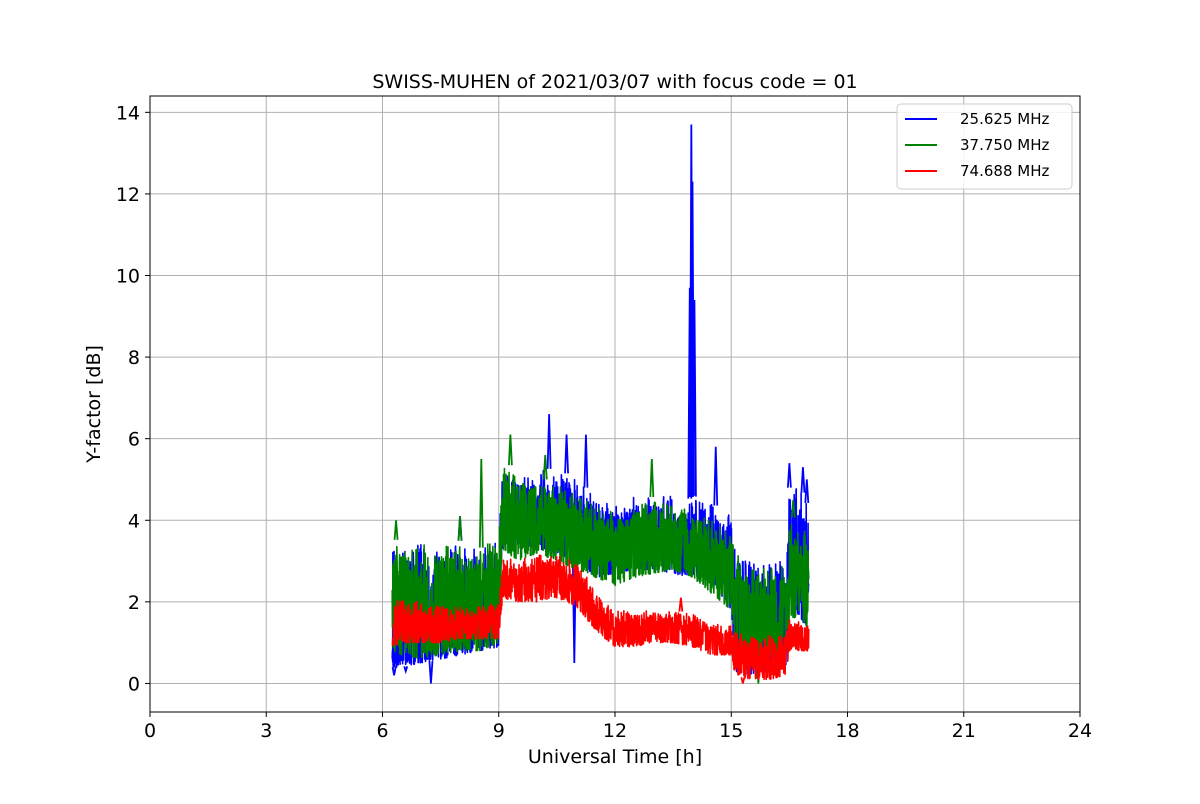 The width and height of the screenshot is (1200, 804). What do you see at coordinates (134, 440) in the screenshot?
I see `y-tick-label: 6` at bounding box center [134, 440].